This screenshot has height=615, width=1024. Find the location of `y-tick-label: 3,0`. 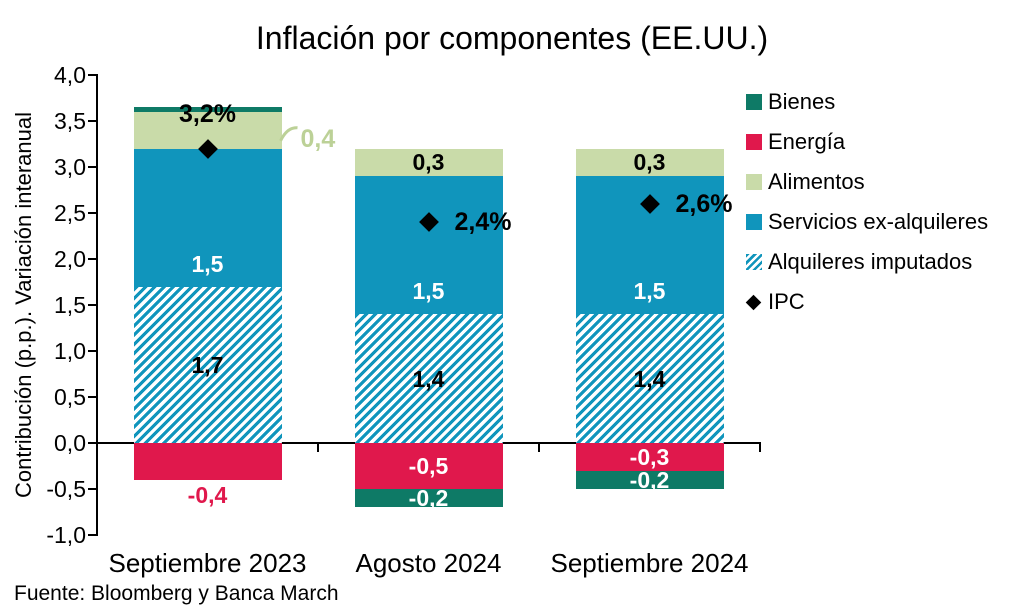

y-tick-label: 3,0 is located at coordinates (70, 166).